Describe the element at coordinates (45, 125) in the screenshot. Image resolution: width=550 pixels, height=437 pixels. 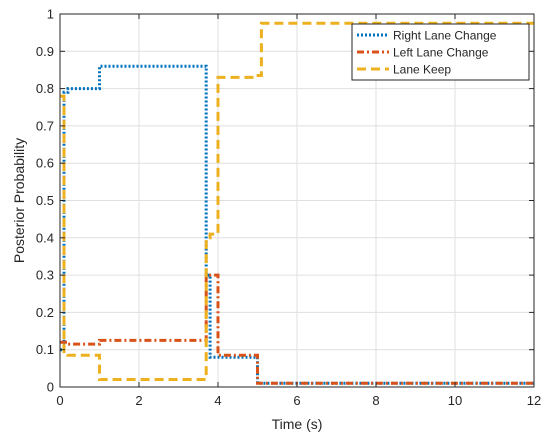
I see `y-tick-label: 0.7` at that location.